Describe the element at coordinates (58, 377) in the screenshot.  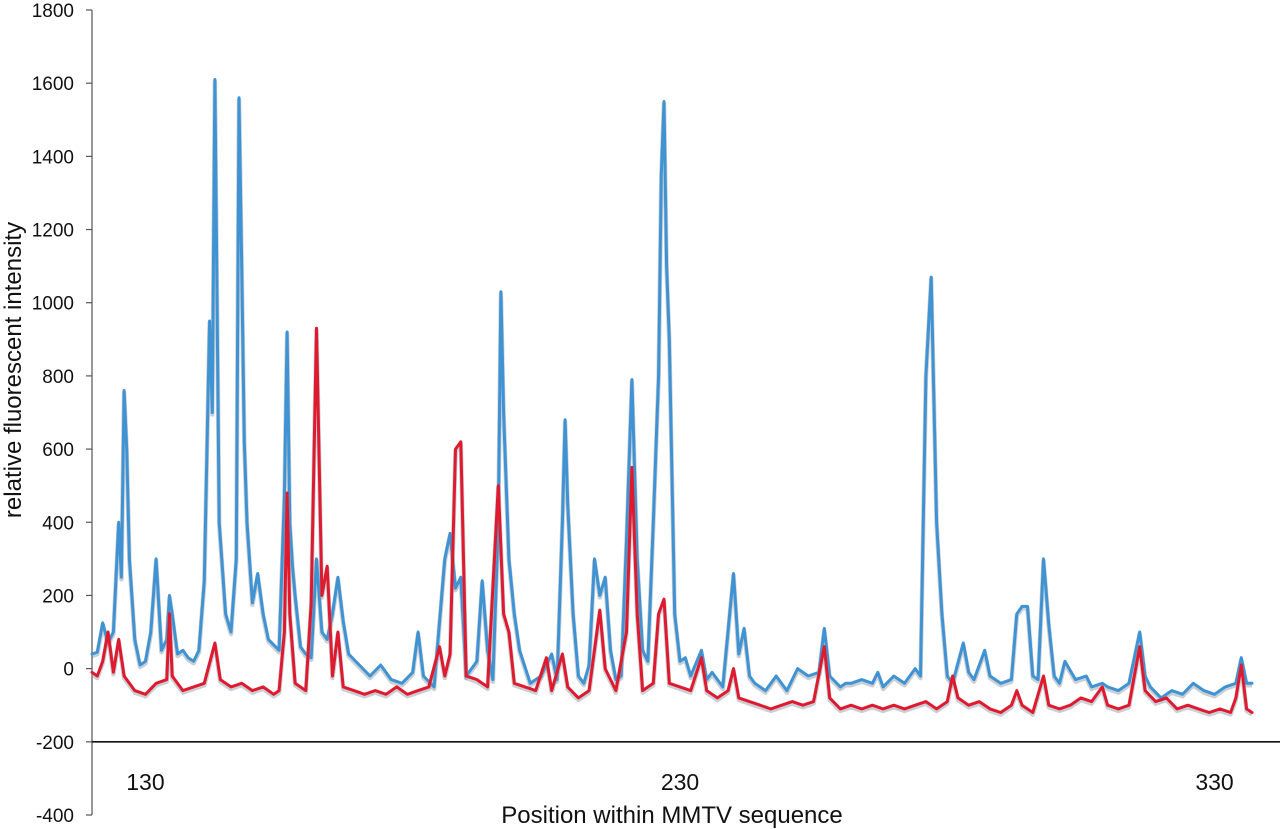
I see `y-tick-label: 800` at that location.